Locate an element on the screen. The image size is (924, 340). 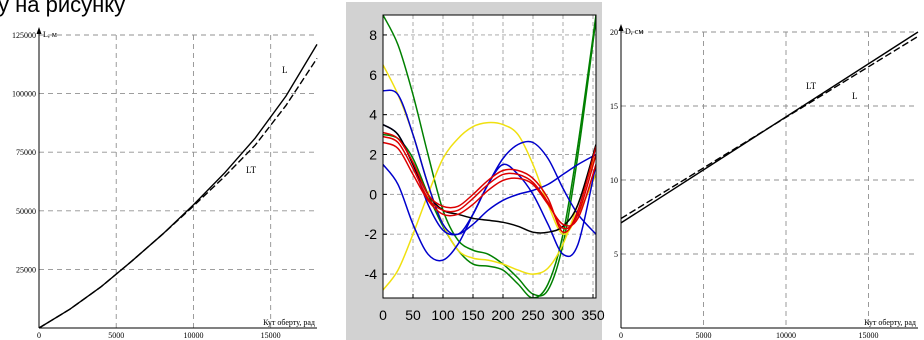
y-tick-label: 75000 is located at coordinates (26, 152).